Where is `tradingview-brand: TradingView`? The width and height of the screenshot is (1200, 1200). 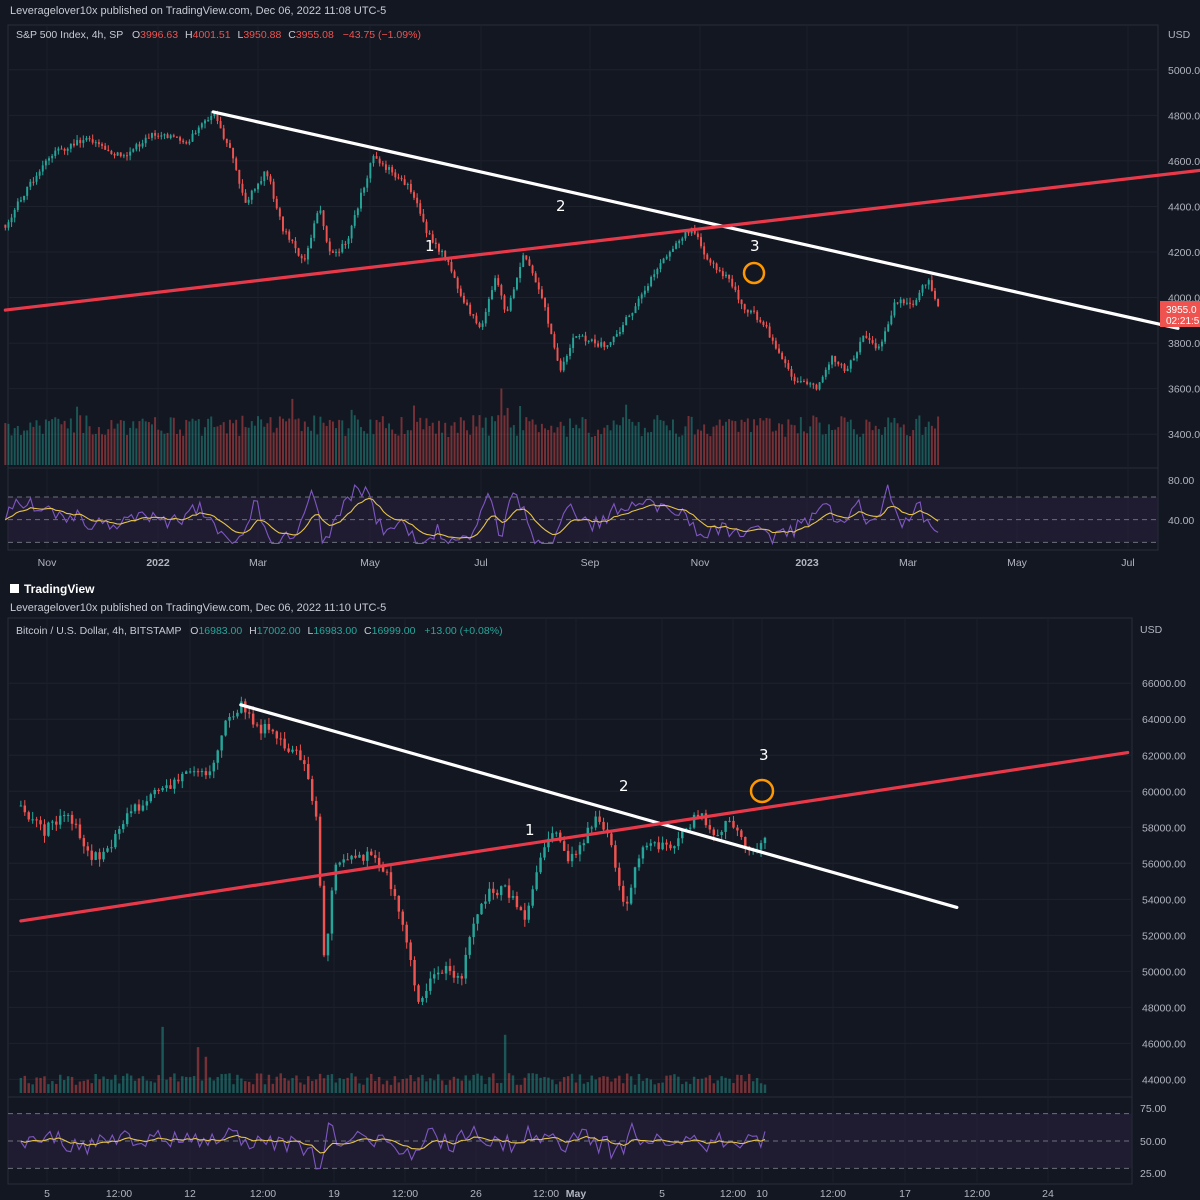 tradingview-brand: TradingView is located at coordinates (52, 589).